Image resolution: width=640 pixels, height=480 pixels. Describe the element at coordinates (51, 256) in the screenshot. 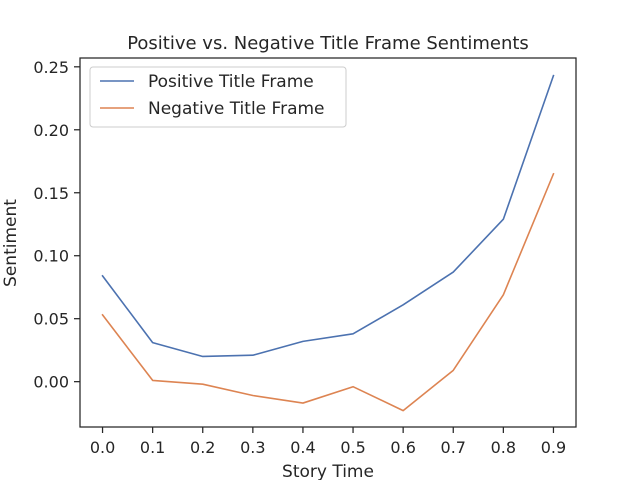

I see `y-tick-label: 0.10` at that location.